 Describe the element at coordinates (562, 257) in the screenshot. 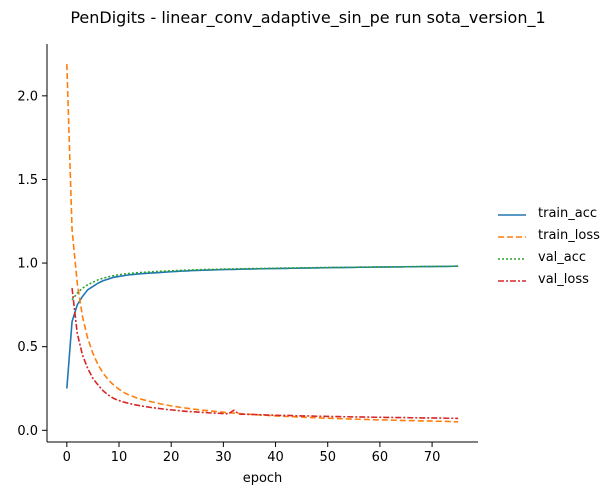

I see `legend-label: val_acc` at that location.